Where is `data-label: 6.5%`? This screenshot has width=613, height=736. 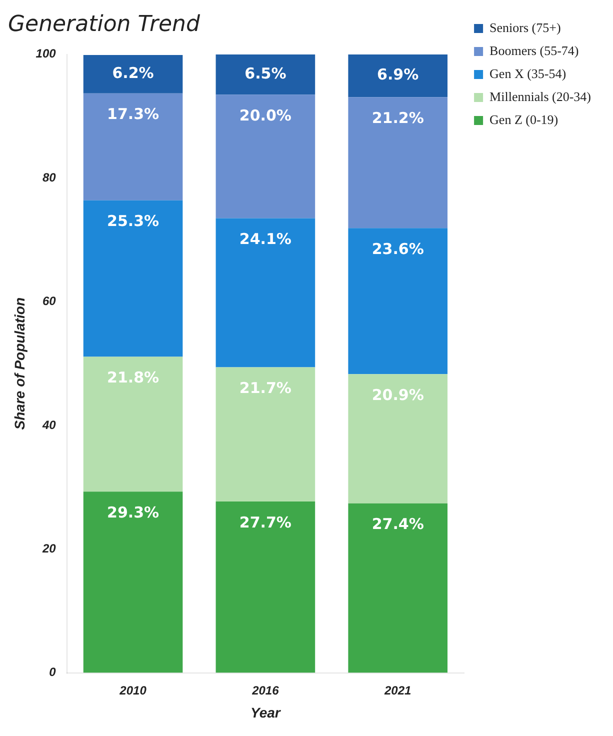 data-label: 6.5% is located at coordinates (265, 73).